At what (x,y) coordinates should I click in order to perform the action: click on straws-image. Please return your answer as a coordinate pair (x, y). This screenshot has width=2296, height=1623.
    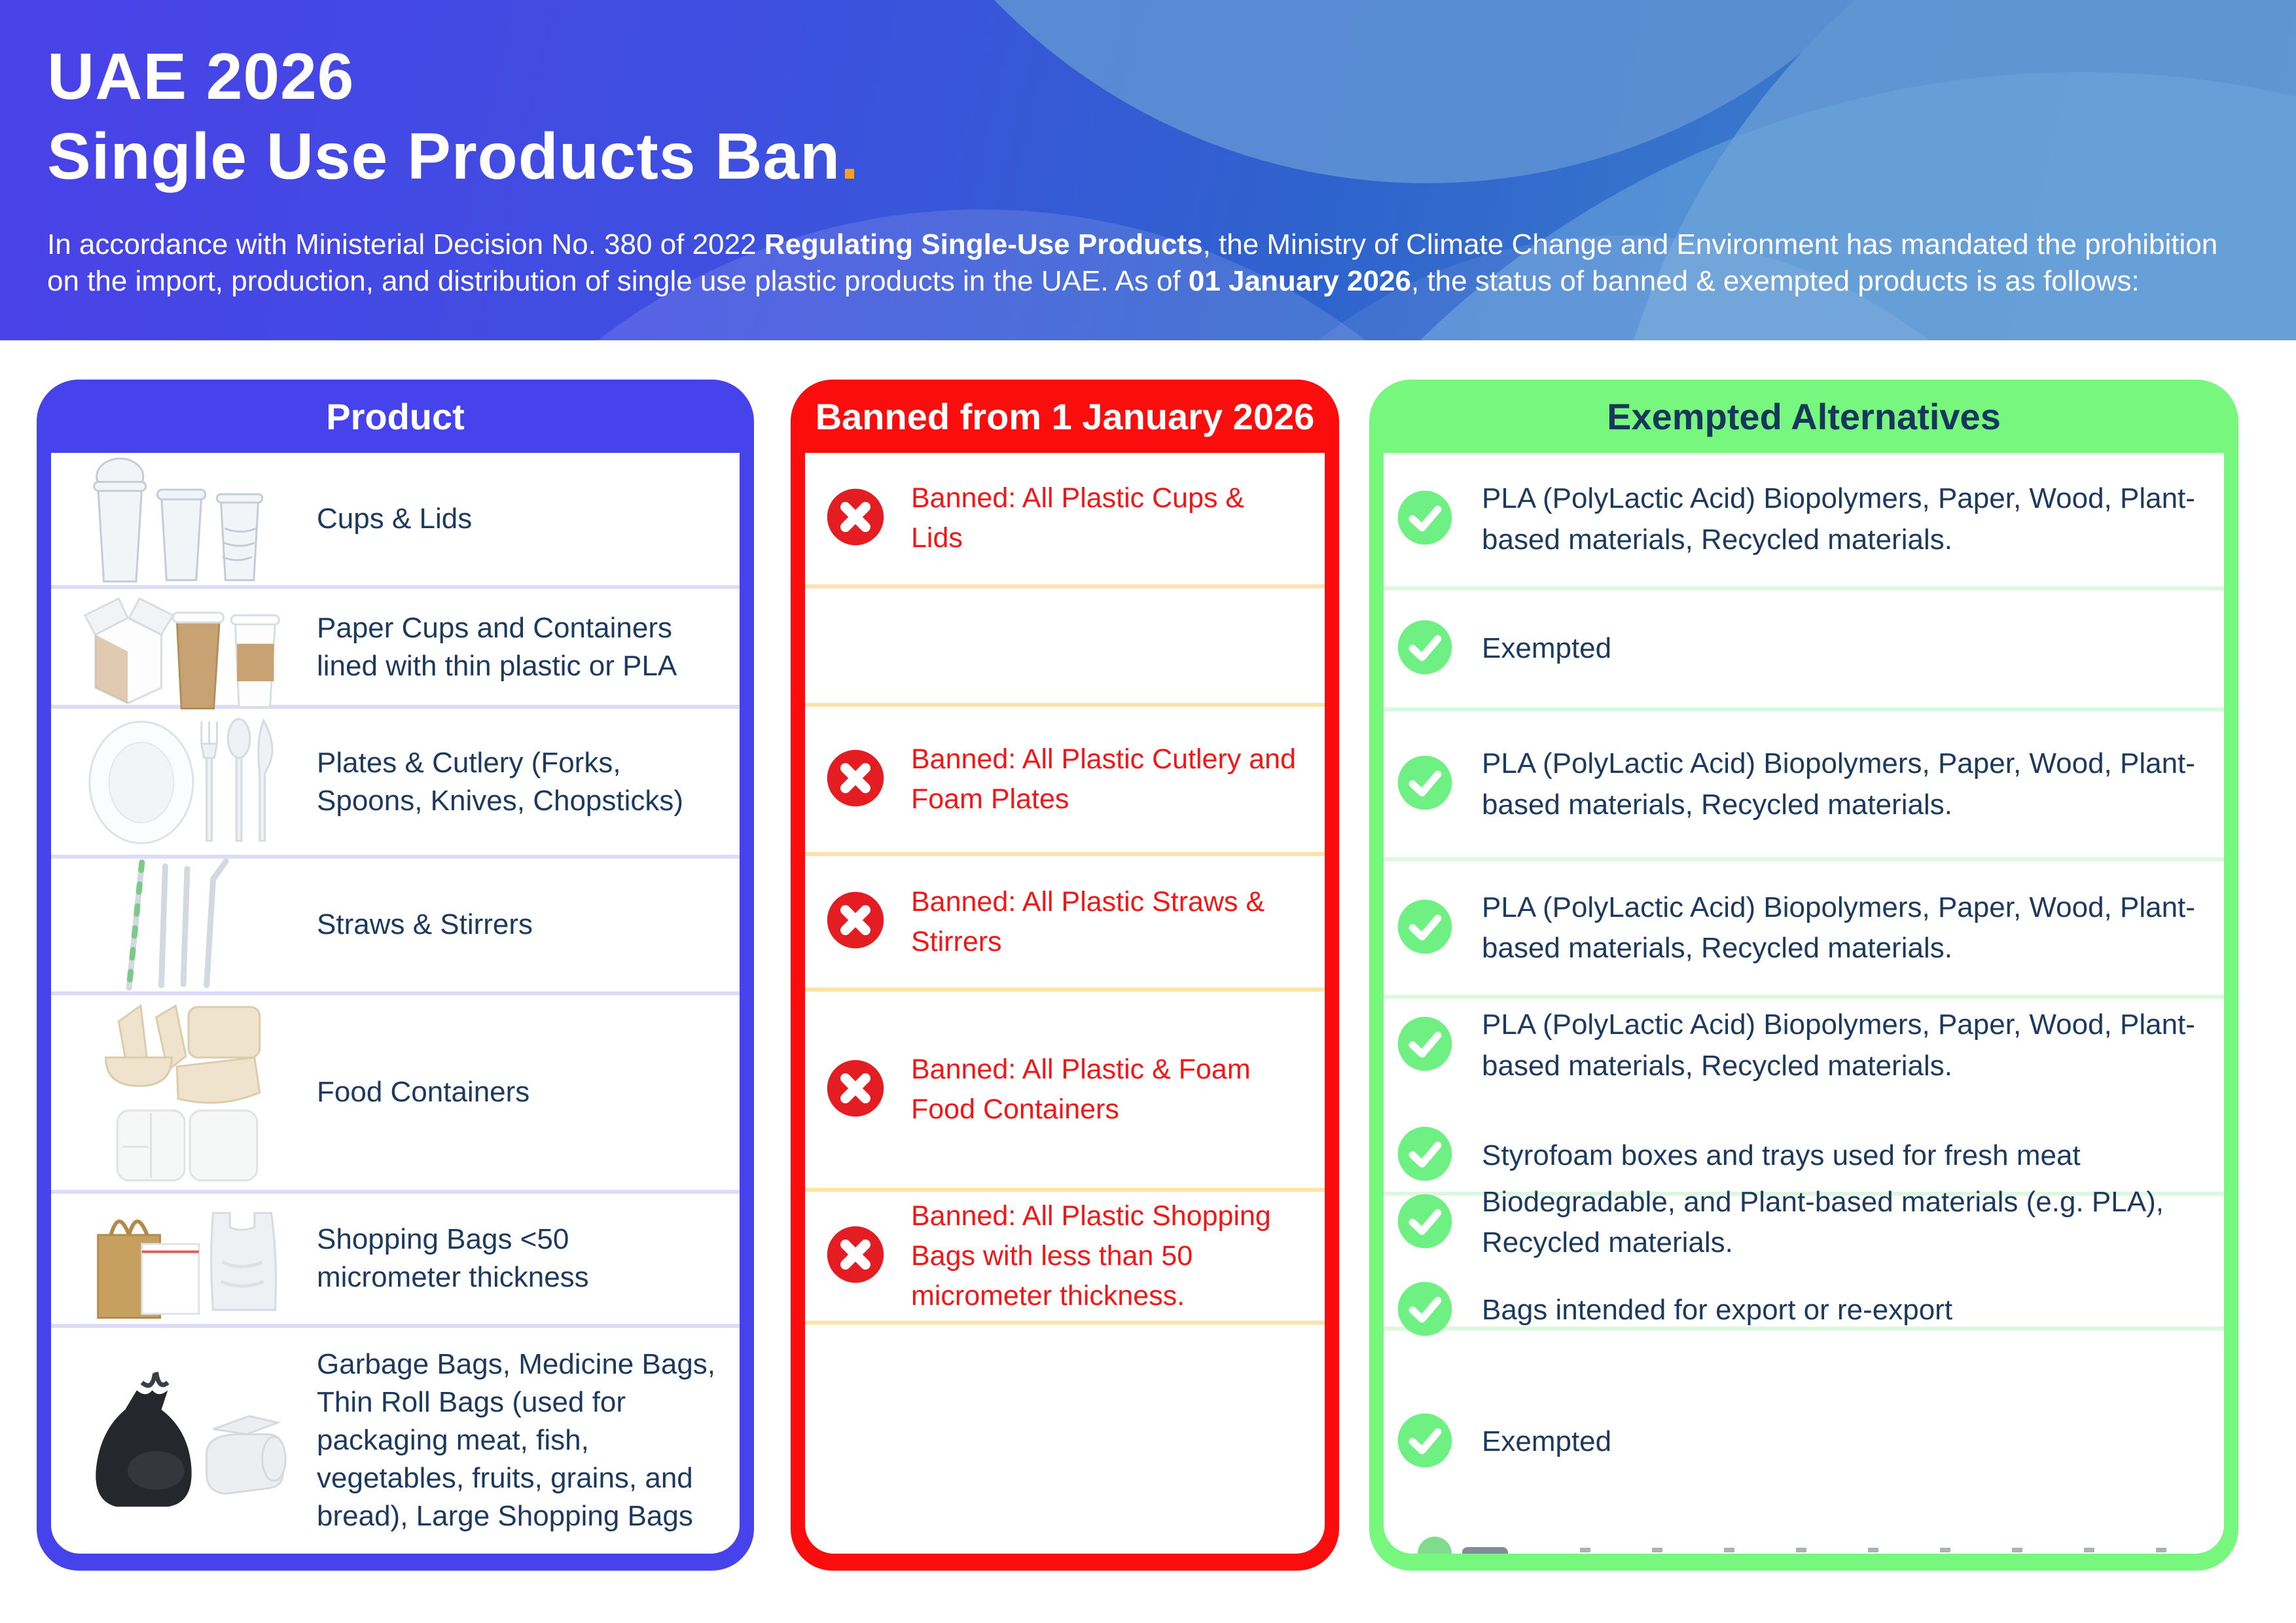
    Looking at the image, I should click on (190, 925).